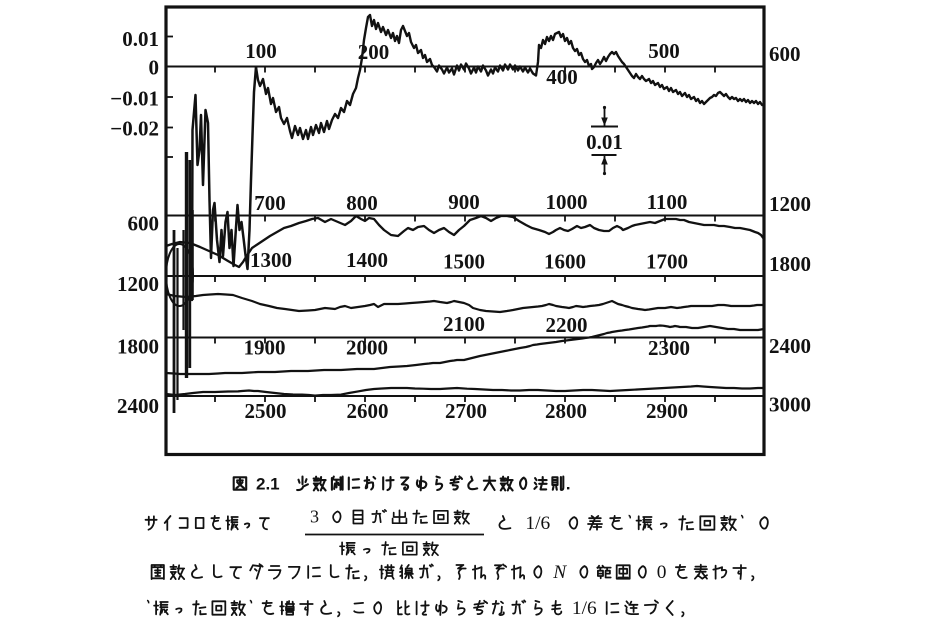 This screenshot has height=633, width=940. Describe the element at coordinates (565, 262) in the screenshot. I see `svg-text: 1600` at that location.